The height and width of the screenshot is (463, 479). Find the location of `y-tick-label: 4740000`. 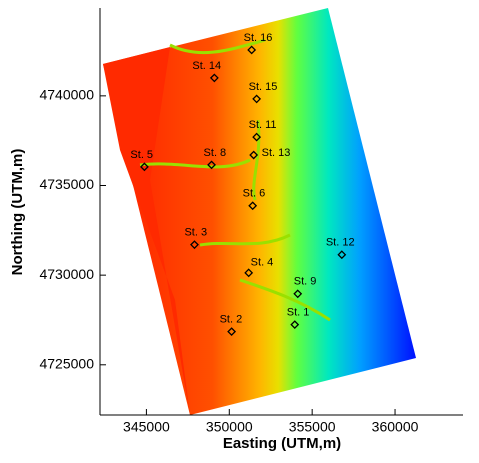

y-tick-label: 4740000 is located at coordinates (66, 95).